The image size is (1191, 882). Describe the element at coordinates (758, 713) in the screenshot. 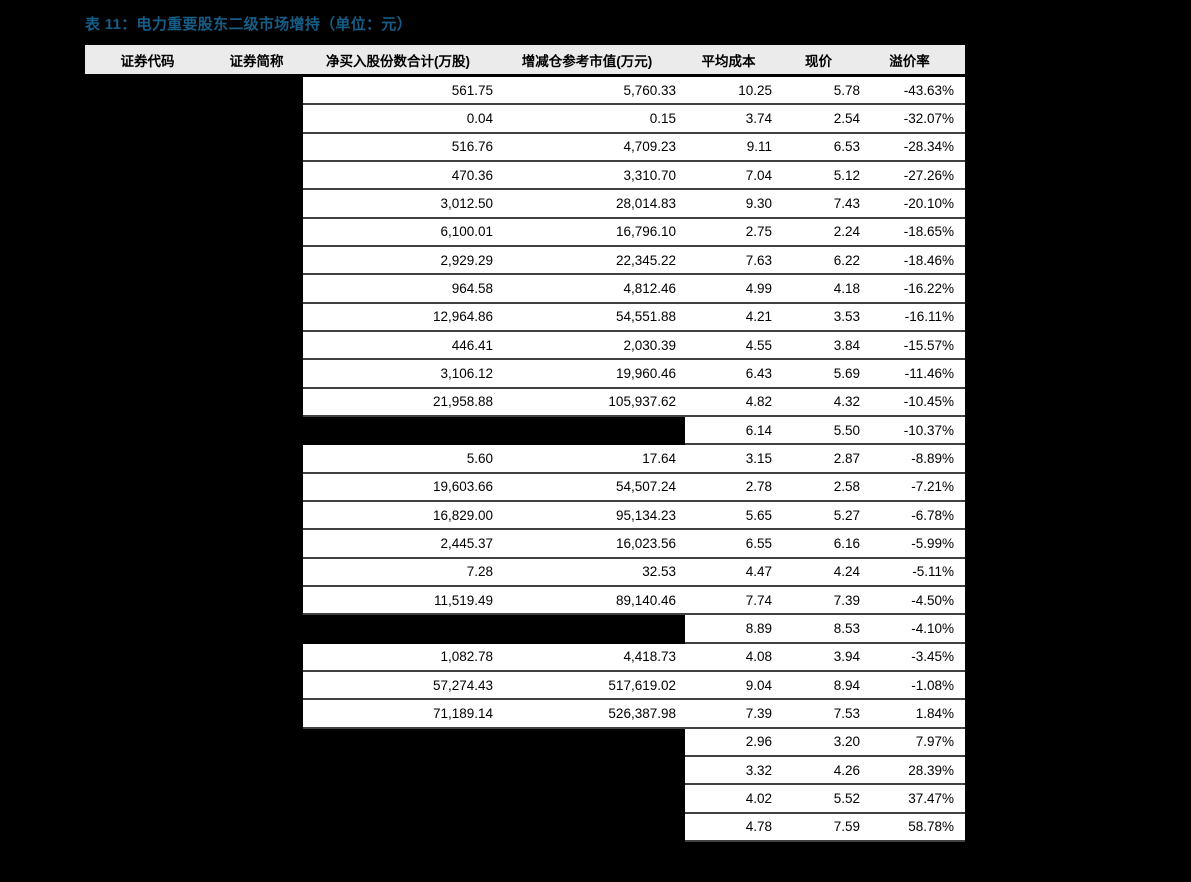

I see `cell-avg-cost: 7.39` at that location.